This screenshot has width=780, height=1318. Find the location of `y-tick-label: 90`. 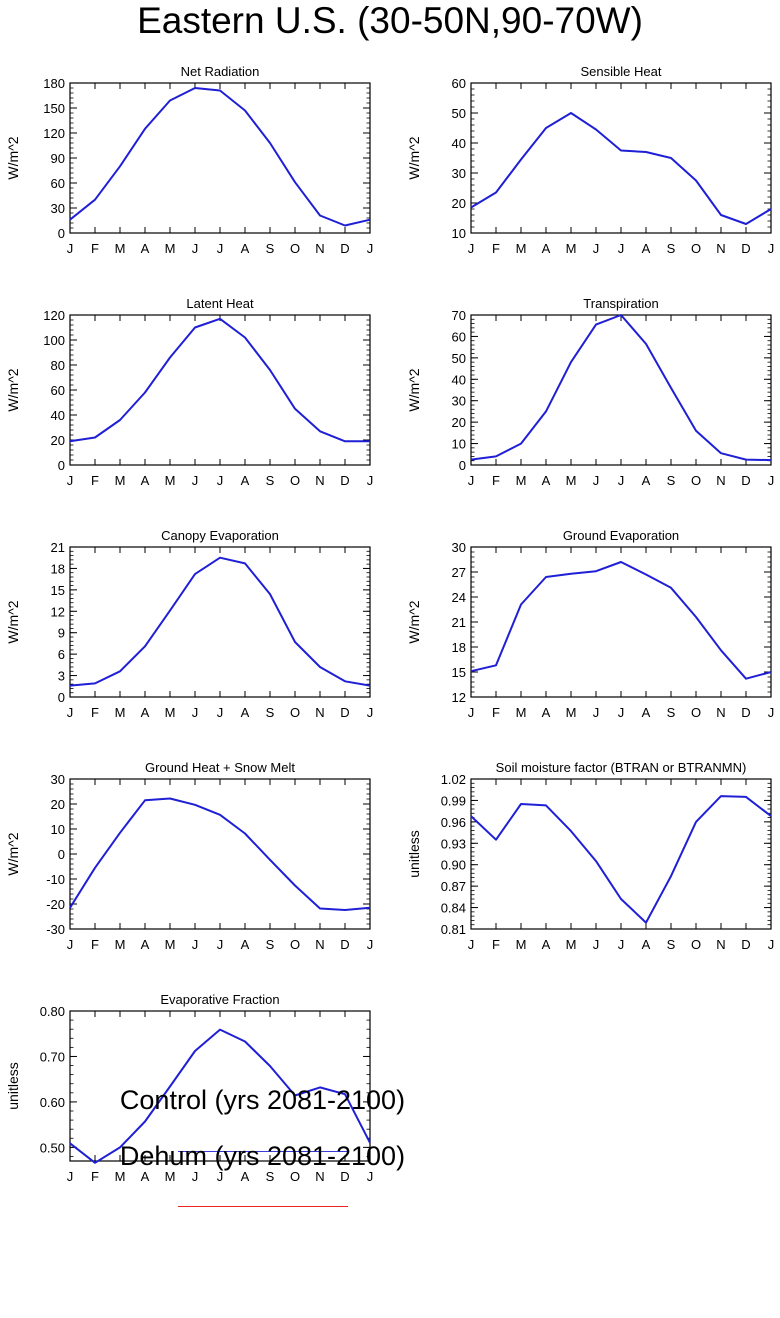

y-tick-label: 90 is located at coordinates (58, 158).